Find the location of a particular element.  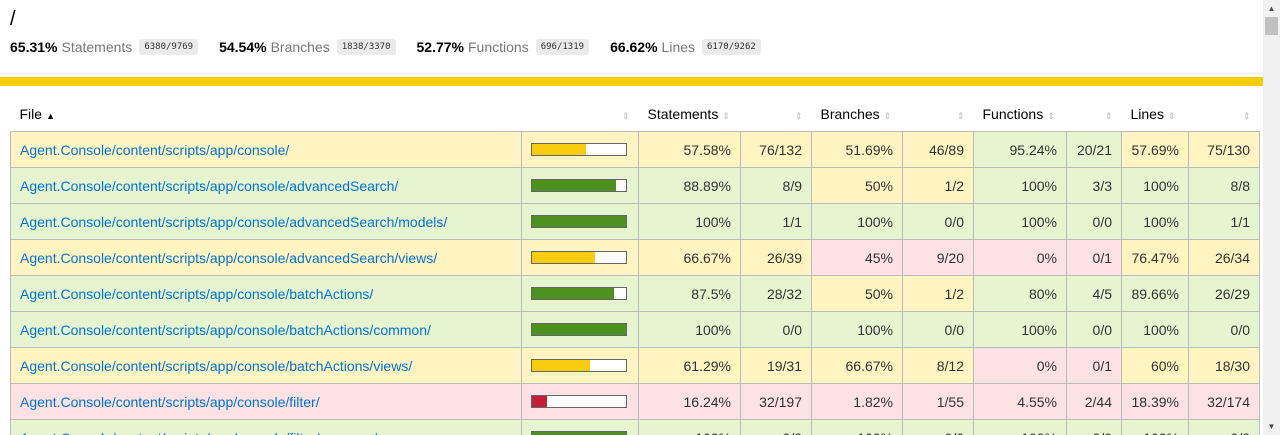

statements-pct-cell: 87.5% is located at coordinates (689, 293).